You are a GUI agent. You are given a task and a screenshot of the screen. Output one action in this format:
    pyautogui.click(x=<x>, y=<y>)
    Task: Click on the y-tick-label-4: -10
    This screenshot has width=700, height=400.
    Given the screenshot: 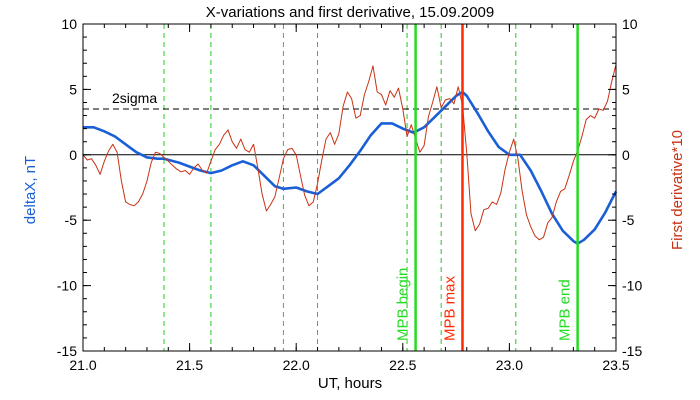 What is the action you would take?
    pyautogui.click(x=67, y=286)
    